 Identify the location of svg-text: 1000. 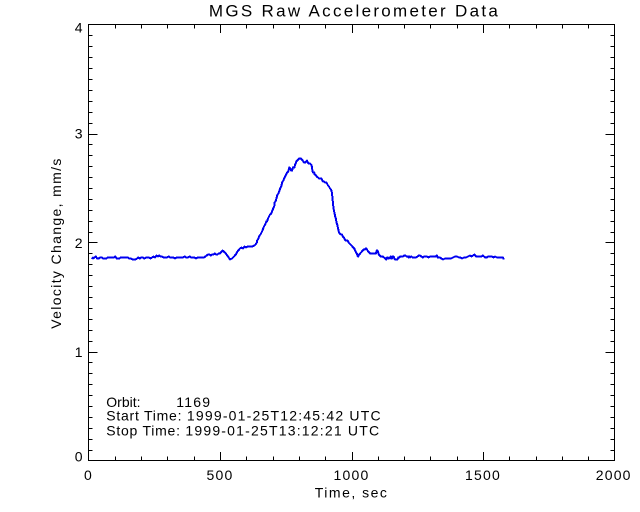
(352, 475).